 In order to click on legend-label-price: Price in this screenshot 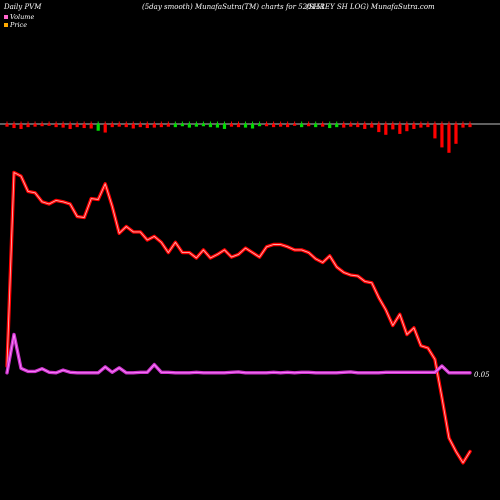, I will do `click(19, 25)`.